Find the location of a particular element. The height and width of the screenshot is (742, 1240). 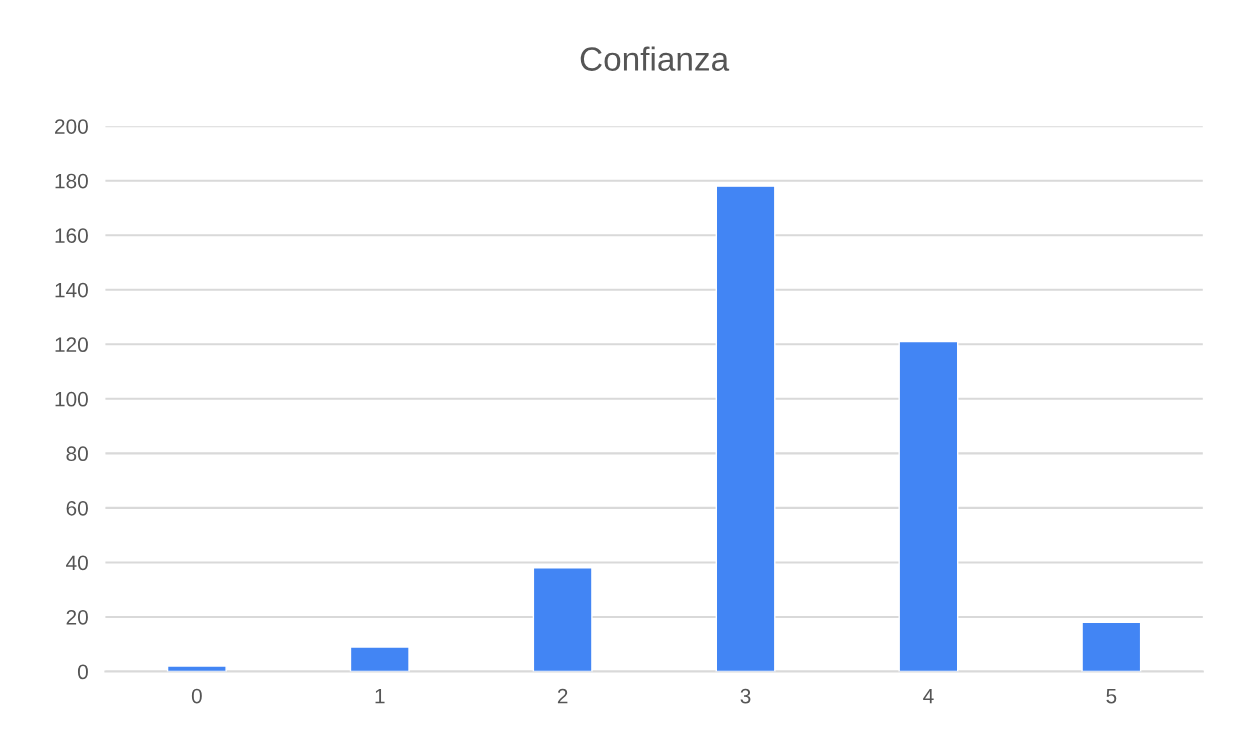

y-tick-label: 200 is located at coordinates (71, 126).